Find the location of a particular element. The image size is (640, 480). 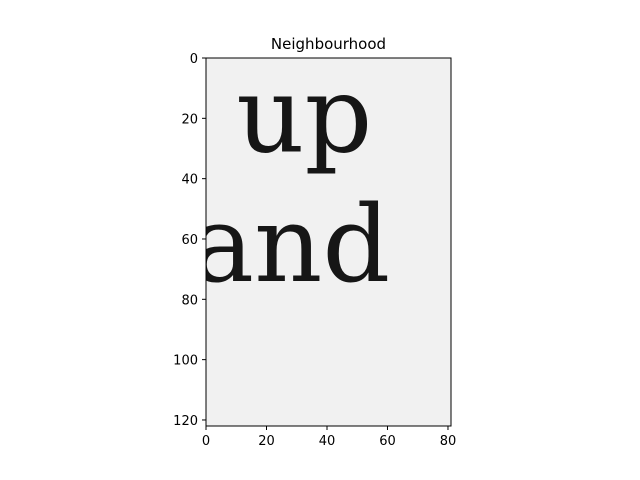

y-tick-label: 60 is located at coordinates (189, 240).